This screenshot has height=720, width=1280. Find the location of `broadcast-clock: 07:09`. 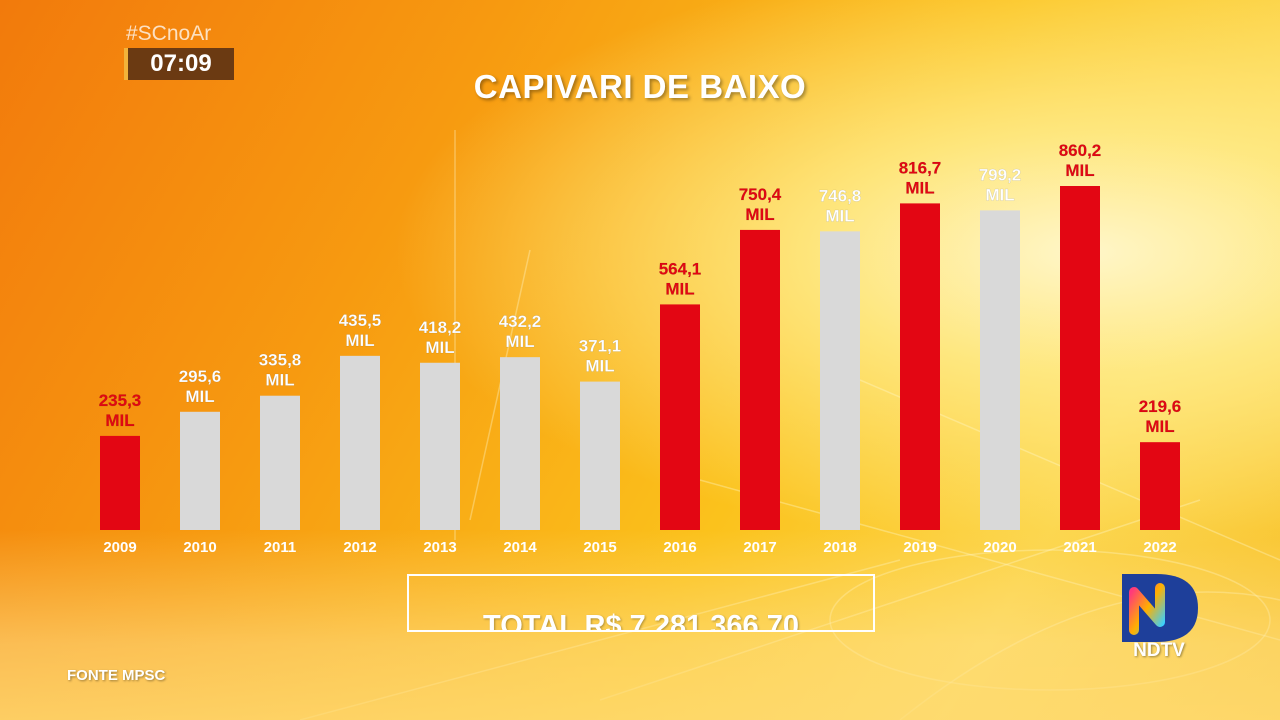

broadcast-clock: 07:09 is located at coordinates (179, 64).